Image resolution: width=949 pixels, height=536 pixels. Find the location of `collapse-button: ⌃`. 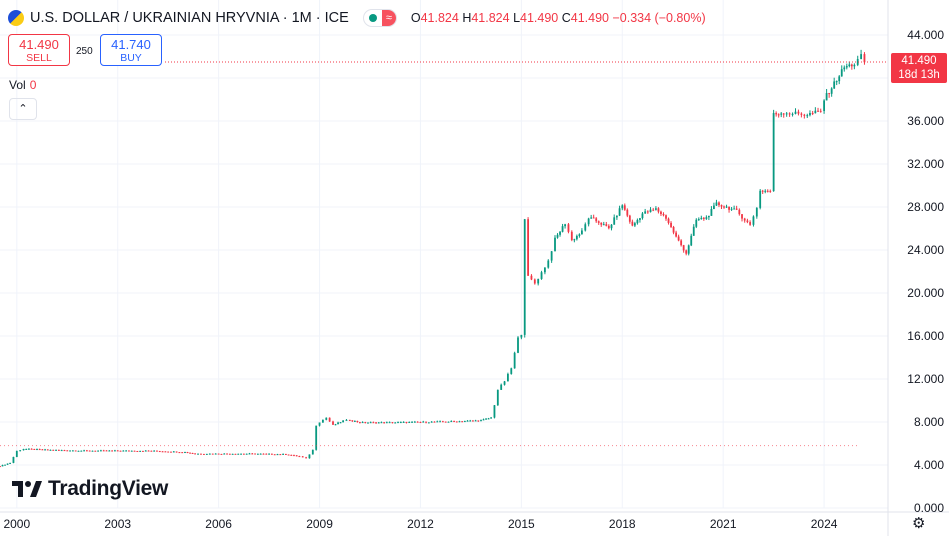

collapse-button: ⌃ is located at coordinates (23, 109).